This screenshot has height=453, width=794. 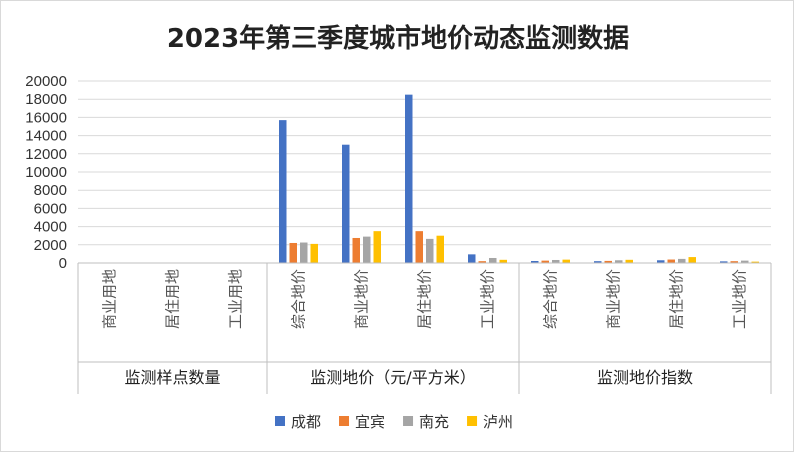 I want to click on y-tick-label: 6000, so click(x=50, y=208).